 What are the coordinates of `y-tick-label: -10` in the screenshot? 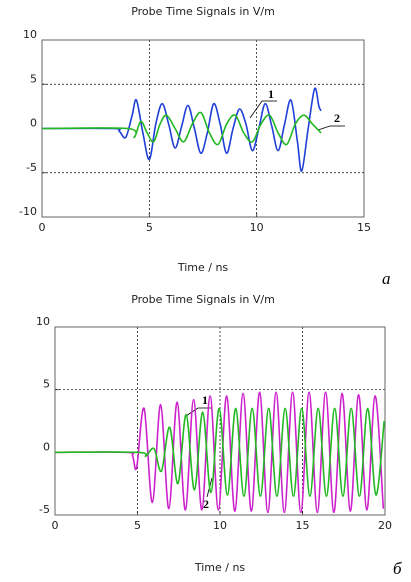 It's located at (28, 211).